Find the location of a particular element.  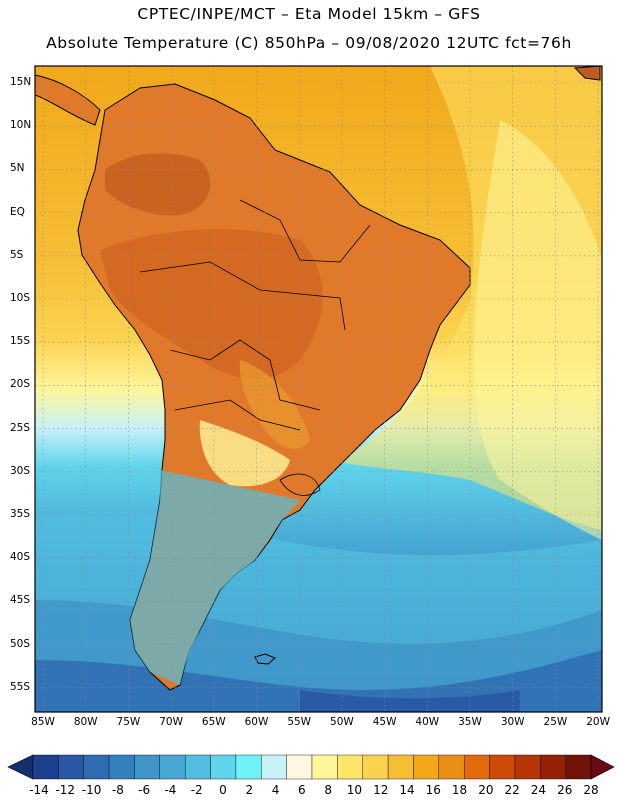

colorbar is located at coordinates (311, 767).